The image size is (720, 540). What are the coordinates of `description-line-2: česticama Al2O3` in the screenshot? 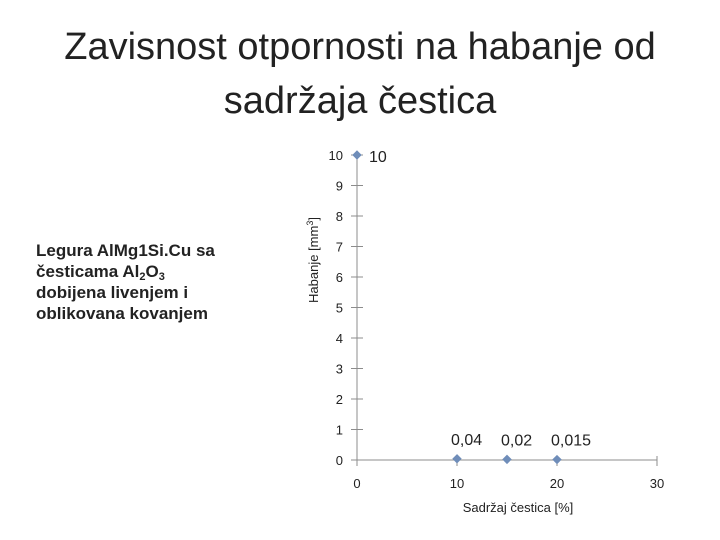 It's located at (156, 272).